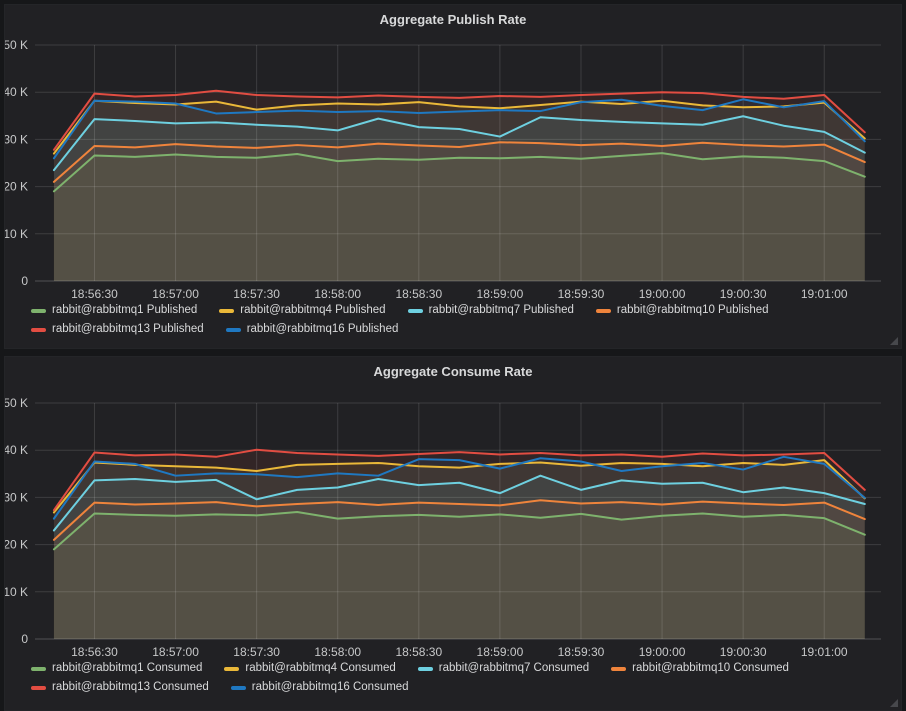 Image resolution: width=906 pixels, height=711 pixels. I want to click on legend-item: rabbit@rabbitmq16 Consumed, so click(319, 687).